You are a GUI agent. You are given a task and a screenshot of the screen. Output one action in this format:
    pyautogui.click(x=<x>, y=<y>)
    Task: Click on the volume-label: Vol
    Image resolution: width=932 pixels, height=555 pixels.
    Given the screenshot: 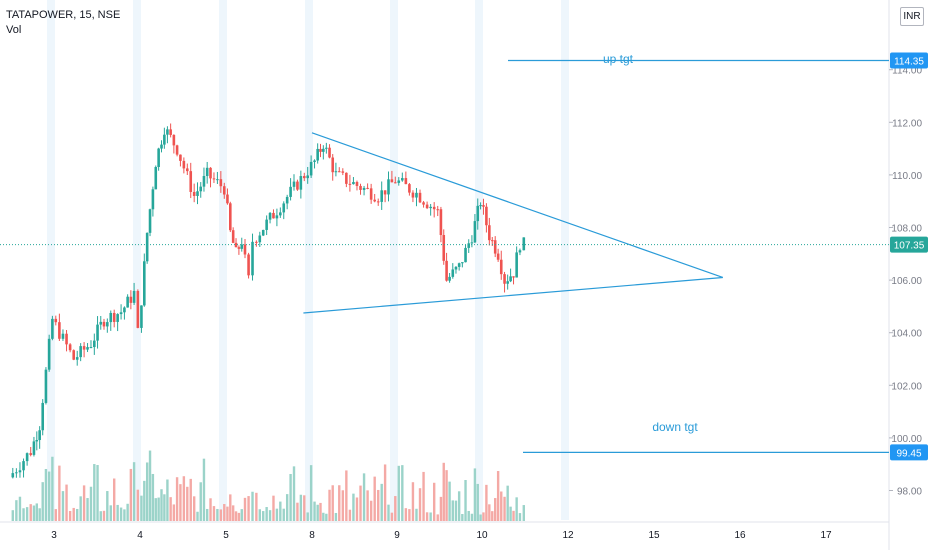 What is the action you would take?
    pyautogui.click(x=14, y=30)
    